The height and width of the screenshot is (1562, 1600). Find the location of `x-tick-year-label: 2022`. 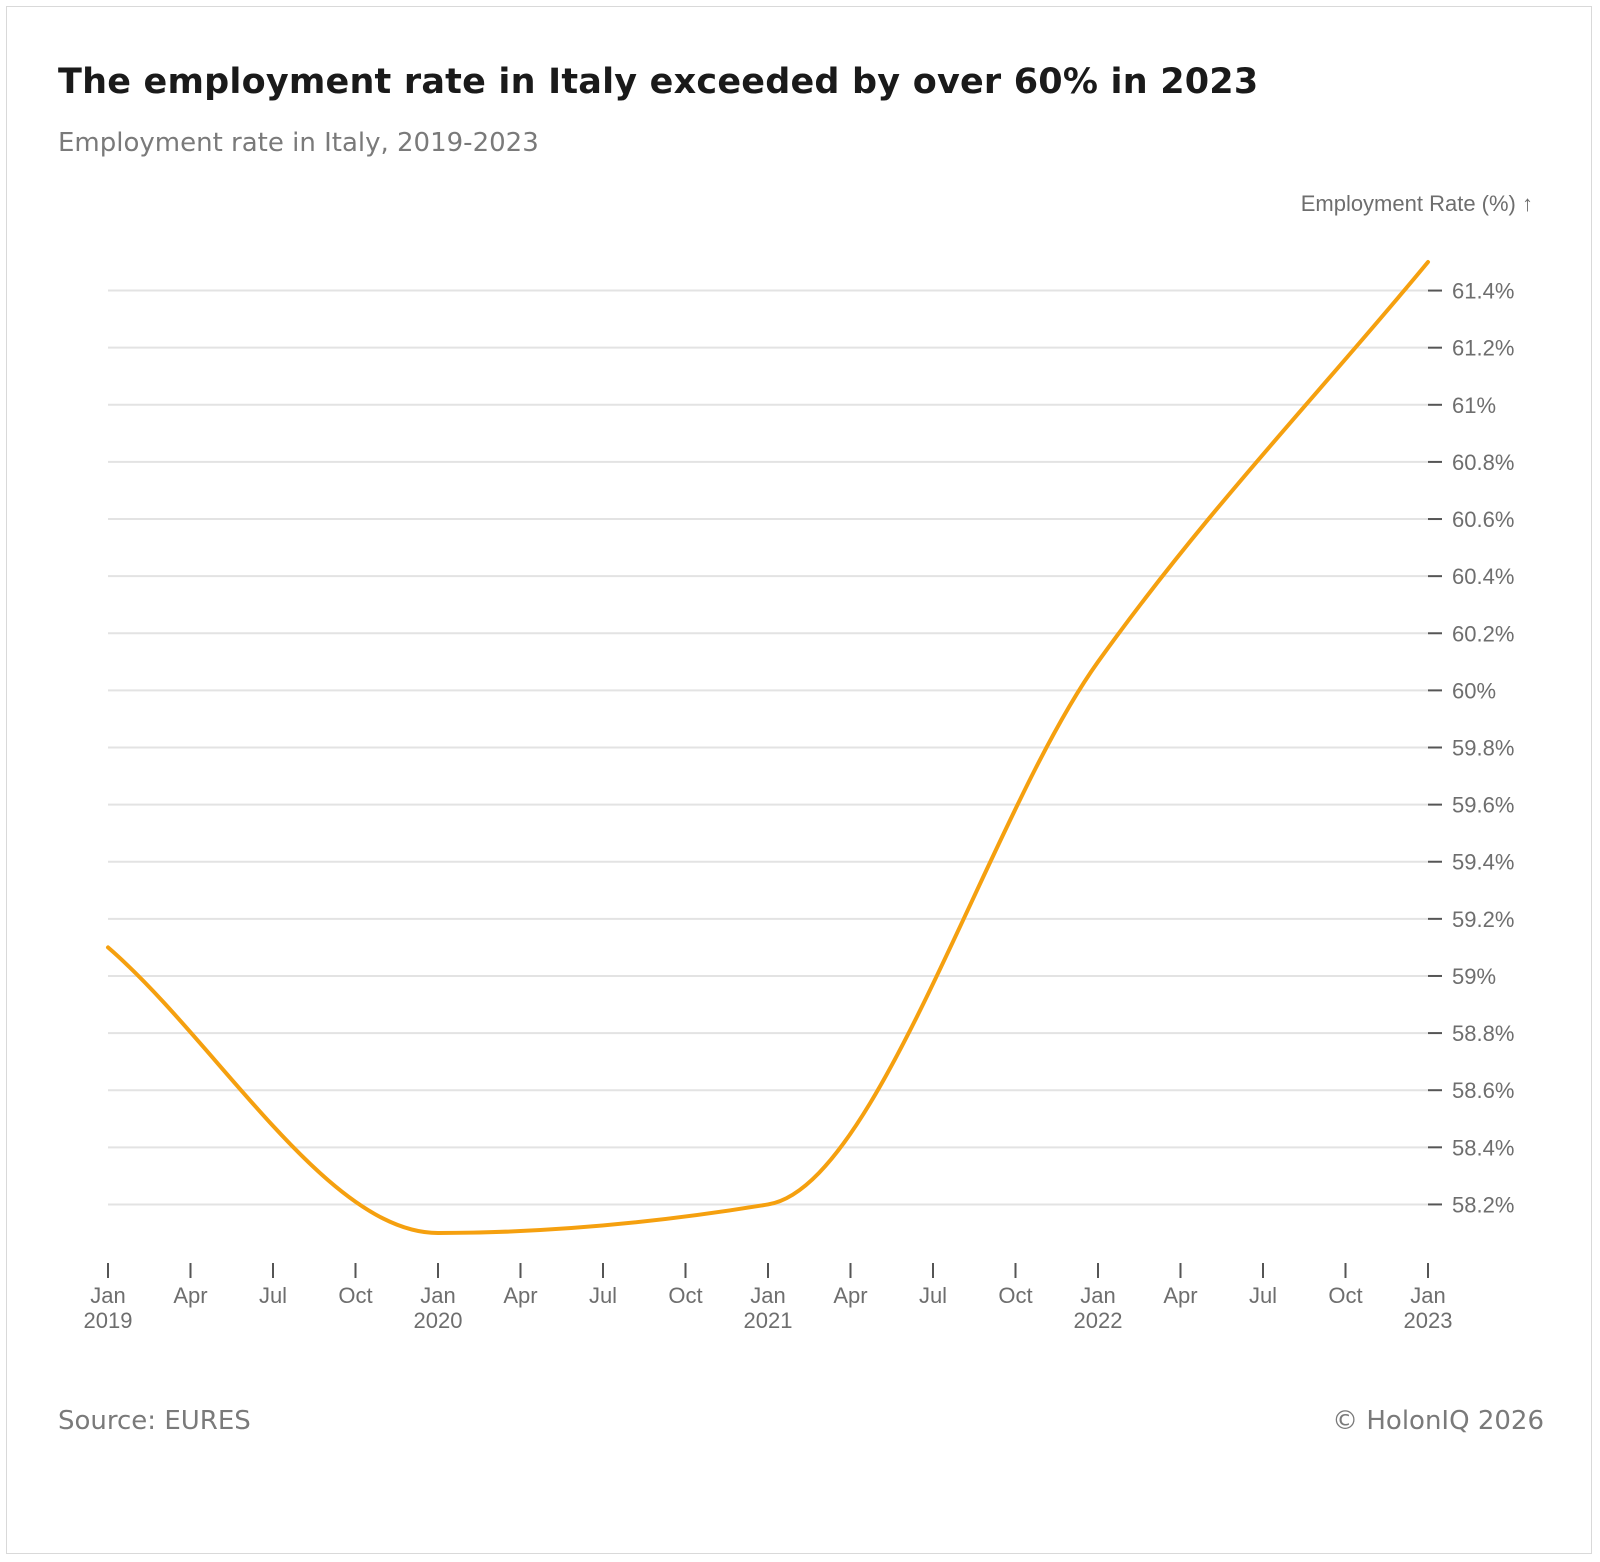

x-tick-year-label: 2022 is located at coordinates (1098, 1320).